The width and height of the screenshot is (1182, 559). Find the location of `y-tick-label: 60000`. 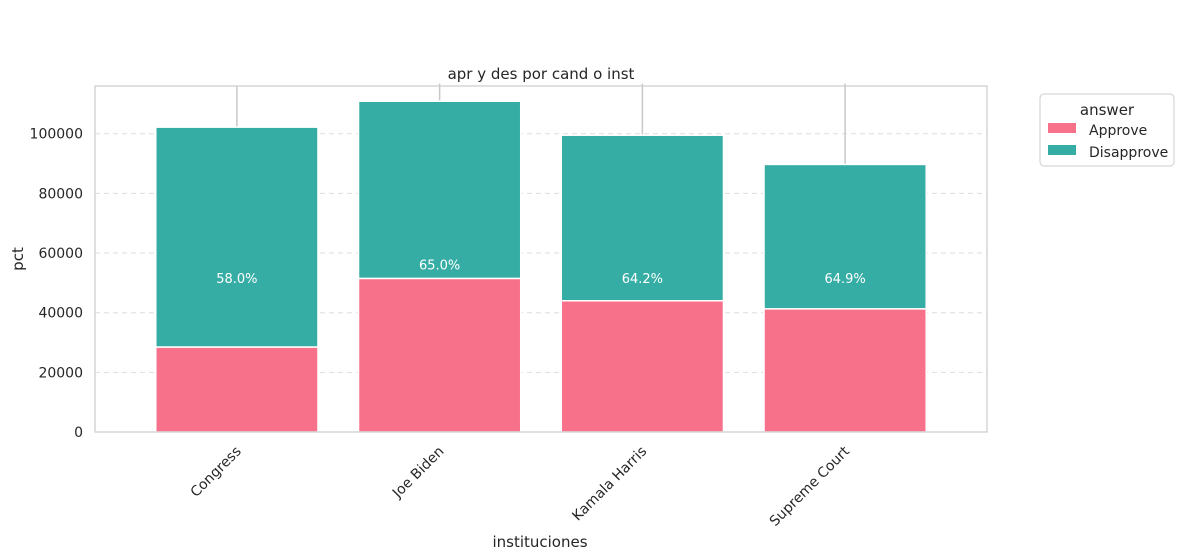

y-tick-label: 60000 is located at coordinates (60, 254).